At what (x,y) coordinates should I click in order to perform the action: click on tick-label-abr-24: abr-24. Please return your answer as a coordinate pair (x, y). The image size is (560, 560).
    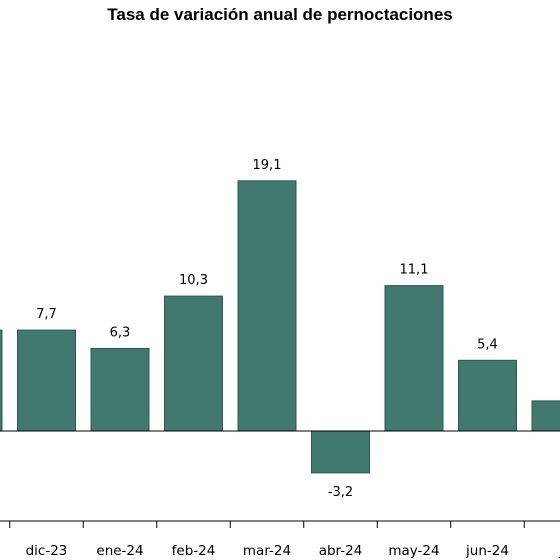
    Looking at the image, I should click on (341, 551).